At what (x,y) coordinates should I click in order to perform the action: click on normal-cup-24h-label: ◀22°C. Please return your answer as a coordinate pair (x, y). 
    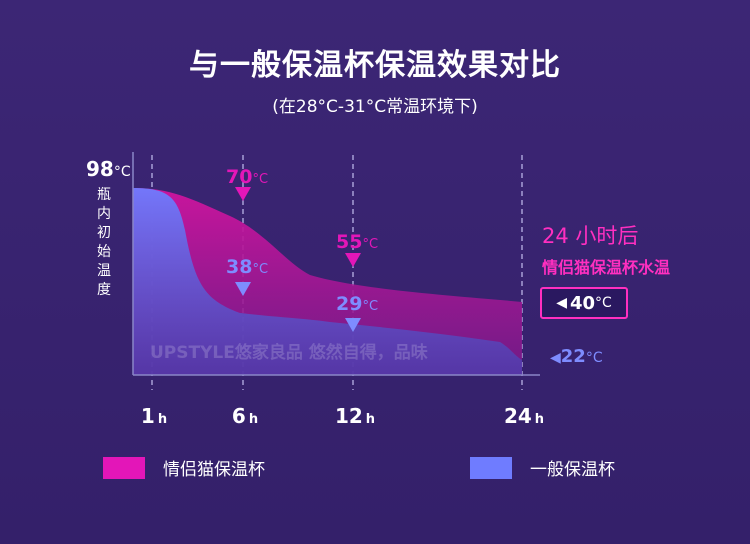
    Looking at the image, I should click on (576, 356).